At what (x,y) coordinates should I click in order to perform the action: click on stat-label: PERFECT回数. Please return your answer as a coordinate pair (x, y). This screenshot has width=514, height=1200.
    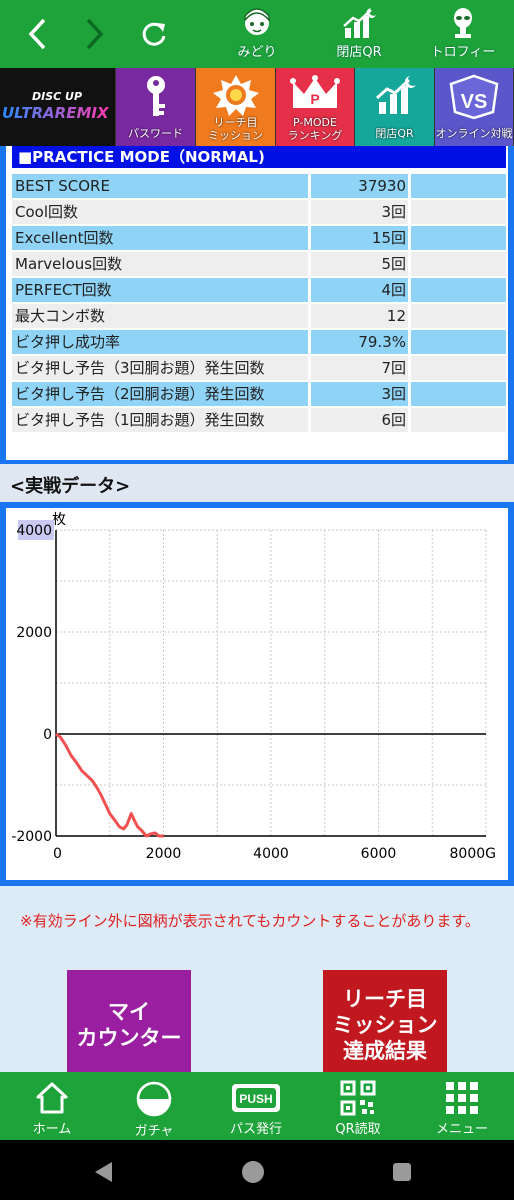
    Looking at the image, I should click on (160, 290).